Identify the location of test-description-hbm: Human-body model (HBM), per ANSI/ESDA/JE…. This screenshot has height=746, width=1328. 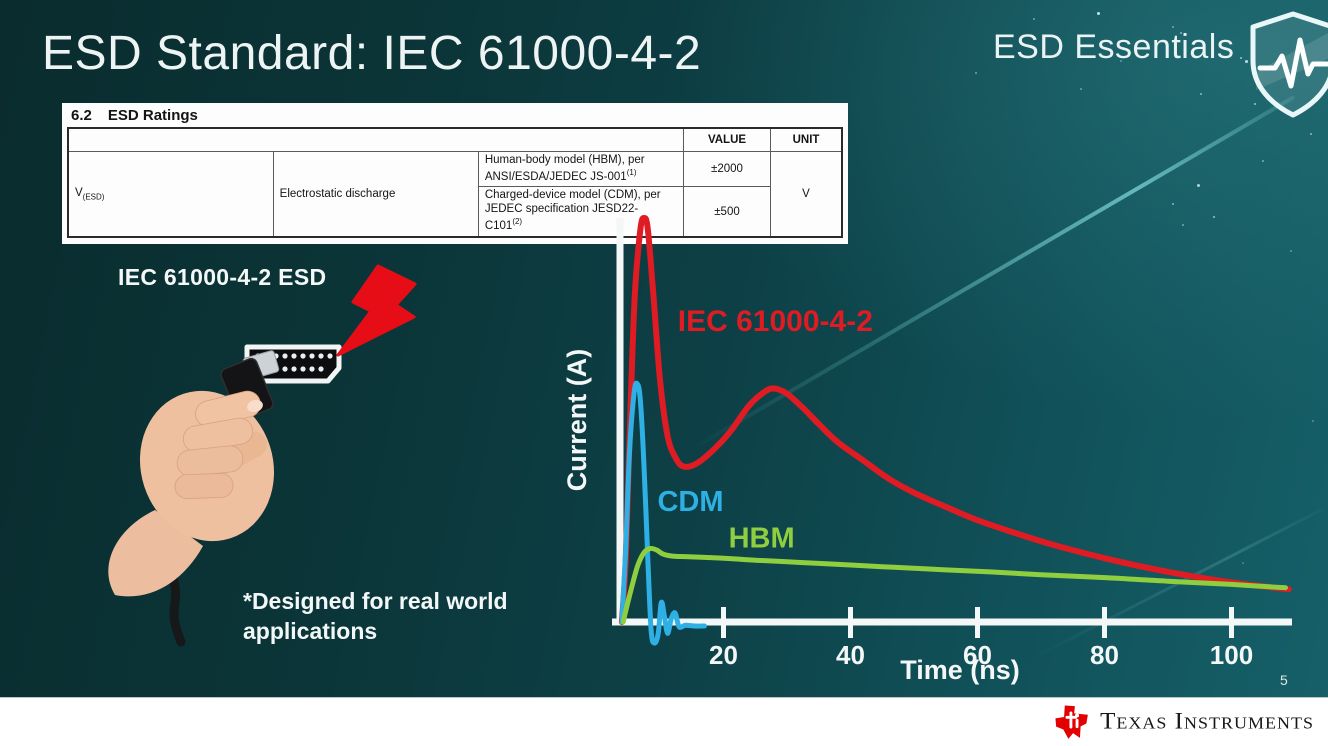
(581, 169).